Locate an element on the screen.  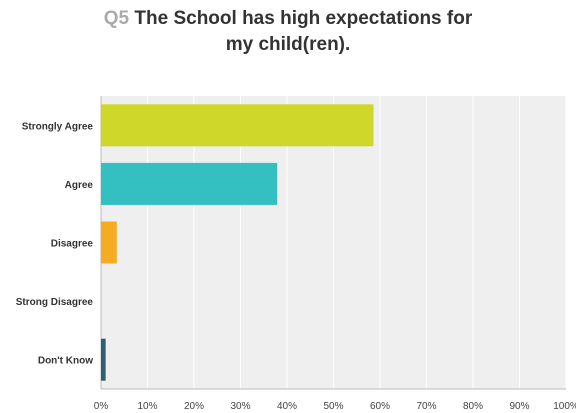
x-tick-label: 60% is located at coordinates (380, 406).